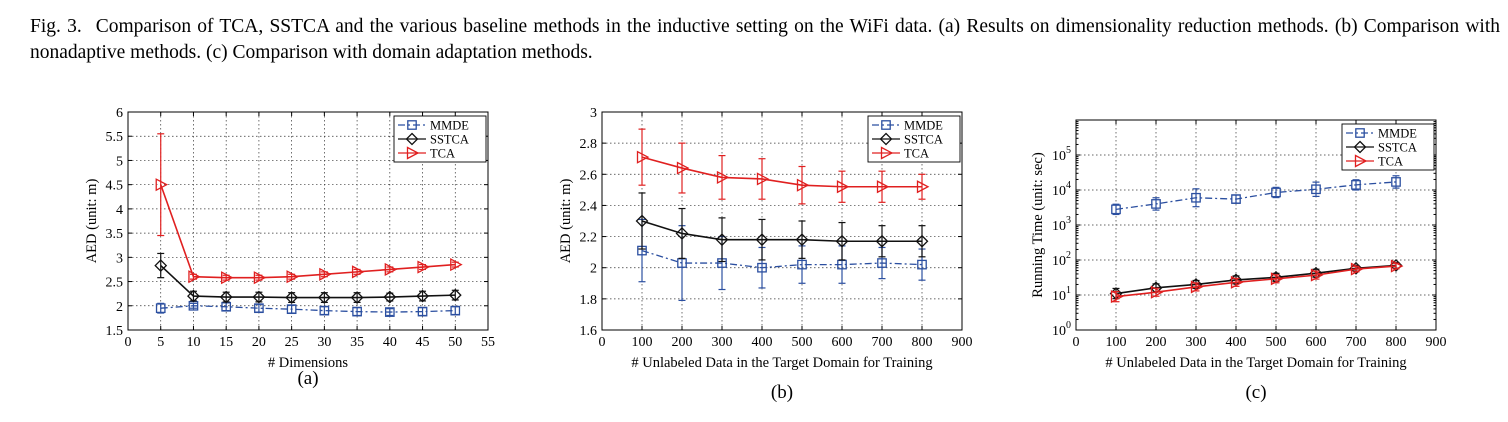  Describe the element at coordinates (119, 210) in the screenshot. I see `y-tick-label: 4` at that location.